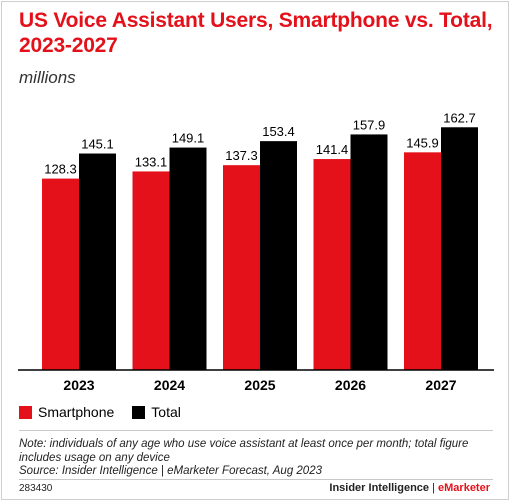 This screenshot has width=512, height=503. What do you see at coordinates (139, 412) in the screenshot?
I see `legend-swatch-total` at bounding box center [139, 412].